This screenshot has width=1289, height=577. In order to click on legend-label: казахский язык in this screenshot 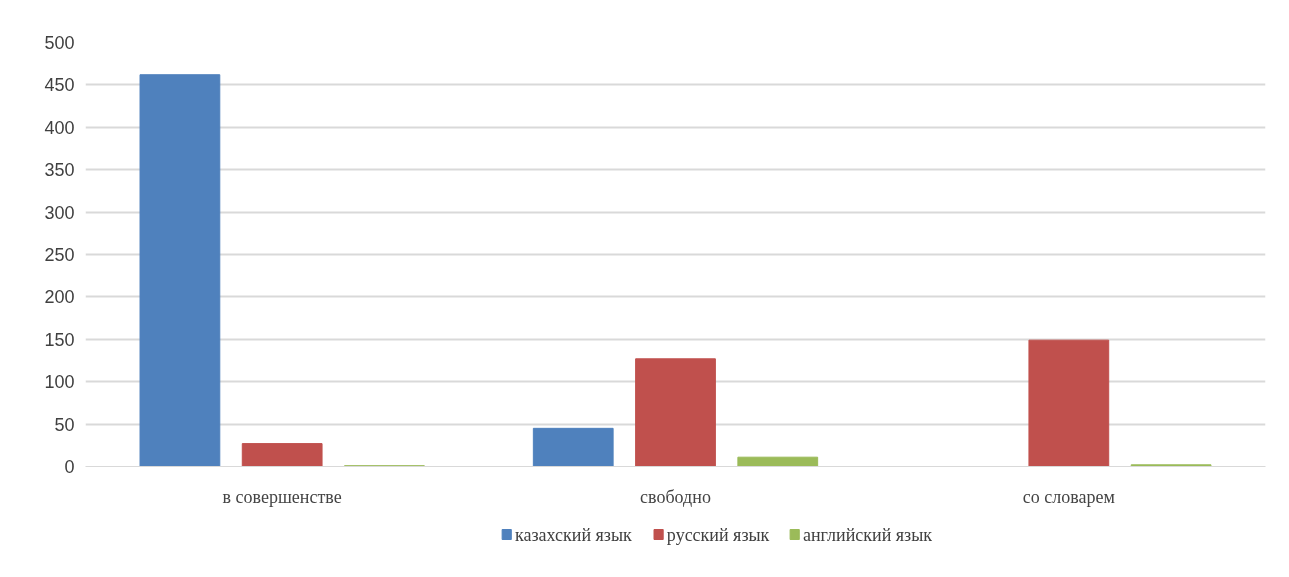, I will do `click(573, 534)`.